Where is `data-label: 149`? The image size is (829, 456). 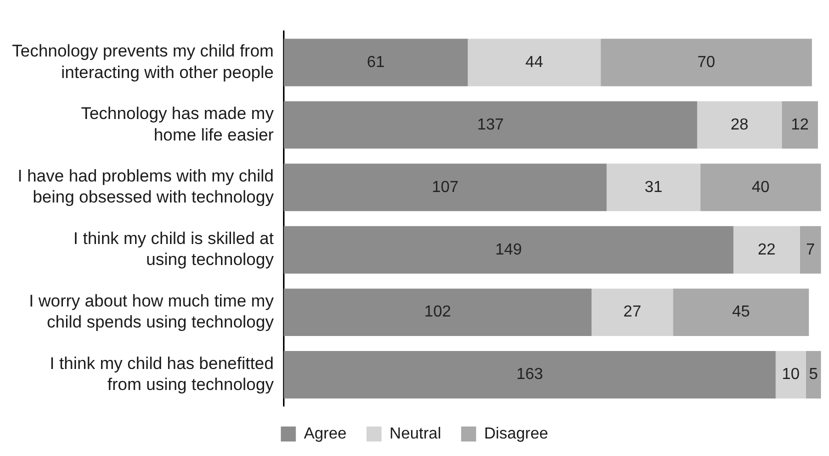 data-label: 149 is located at coordinates (508, 249).